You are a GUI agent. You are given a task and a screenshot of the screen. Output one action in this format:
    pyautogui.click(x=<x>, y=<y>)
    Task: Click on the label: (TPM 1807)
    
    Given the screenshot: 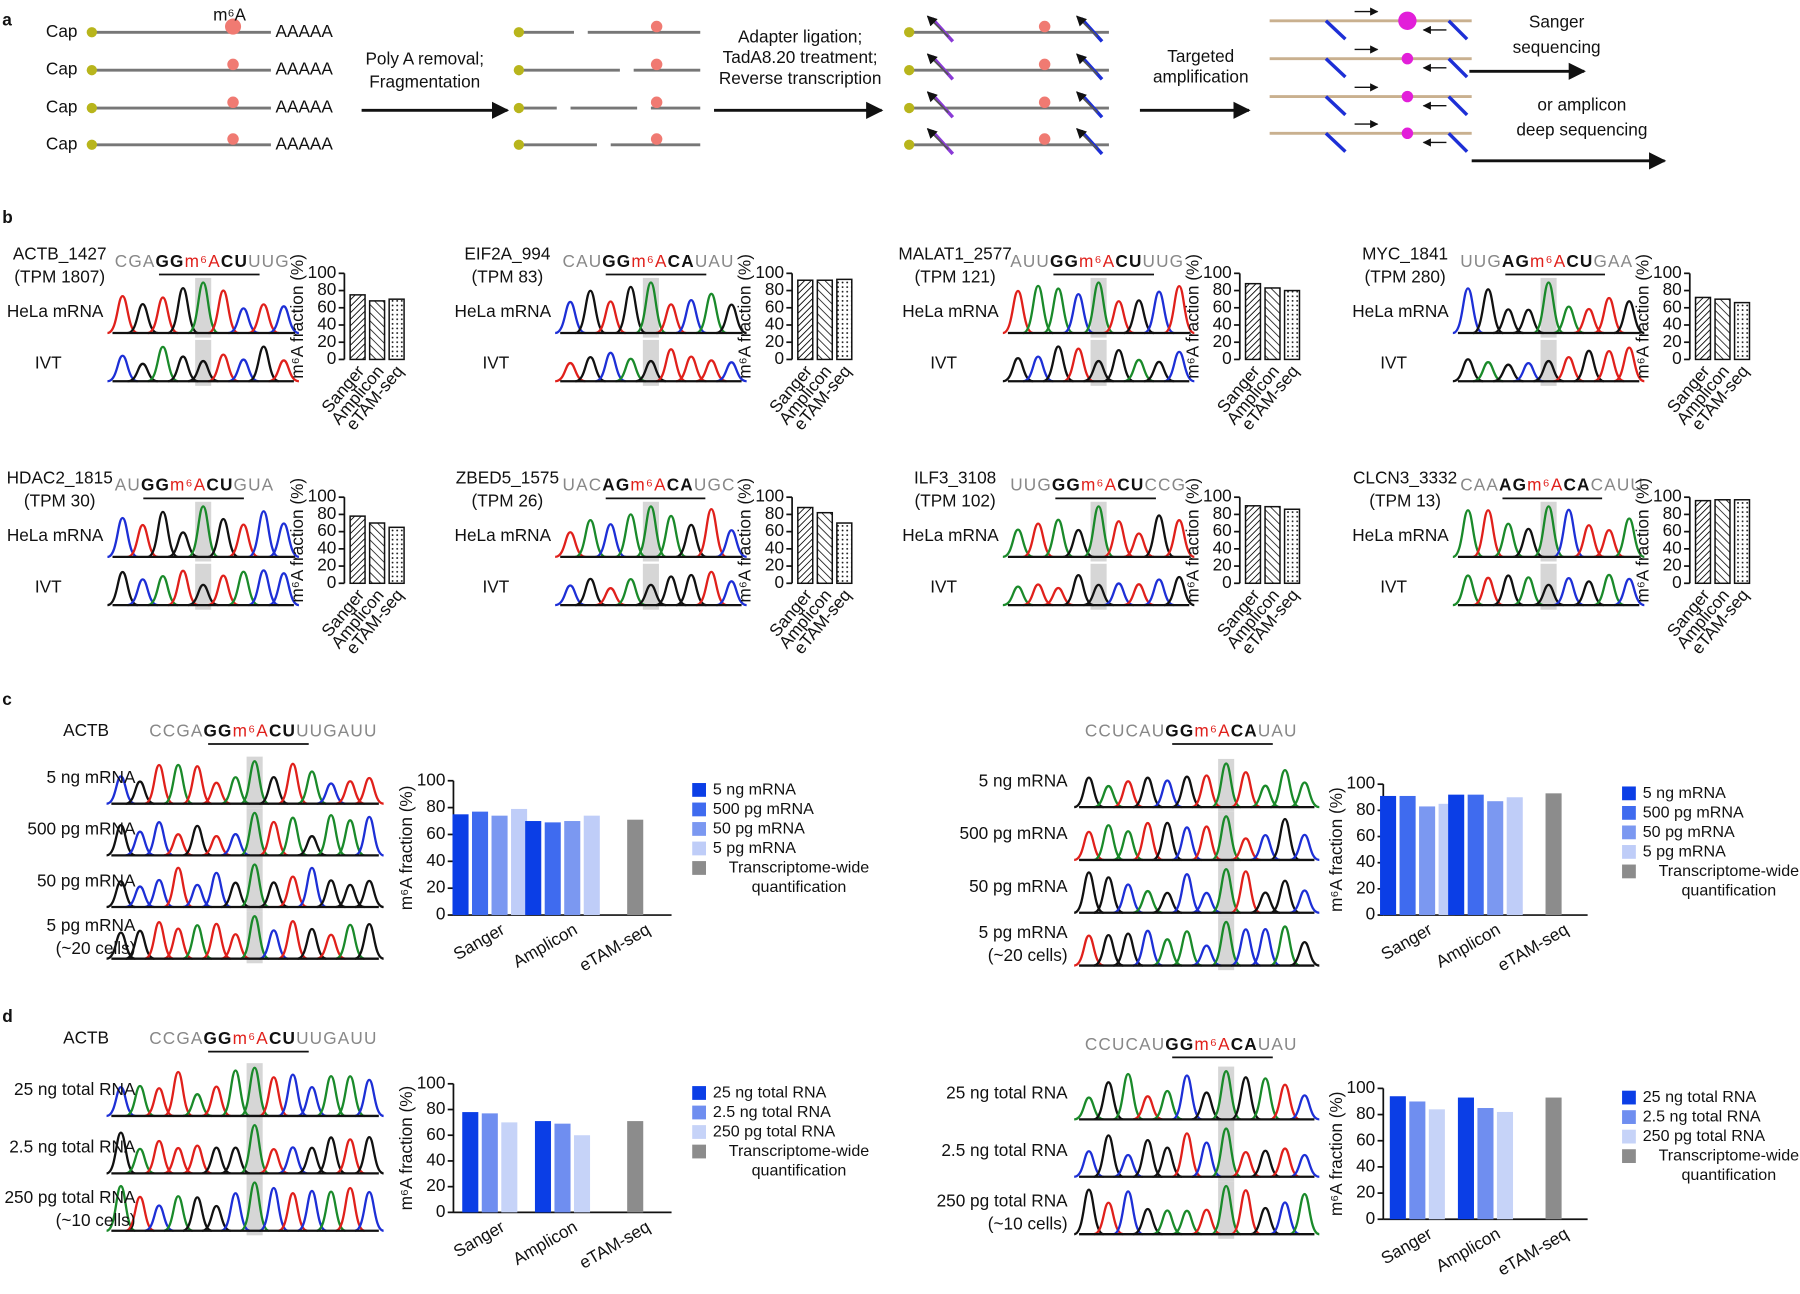 What is the action you would take?
    pyautogui.click(x=59, y=276)
    